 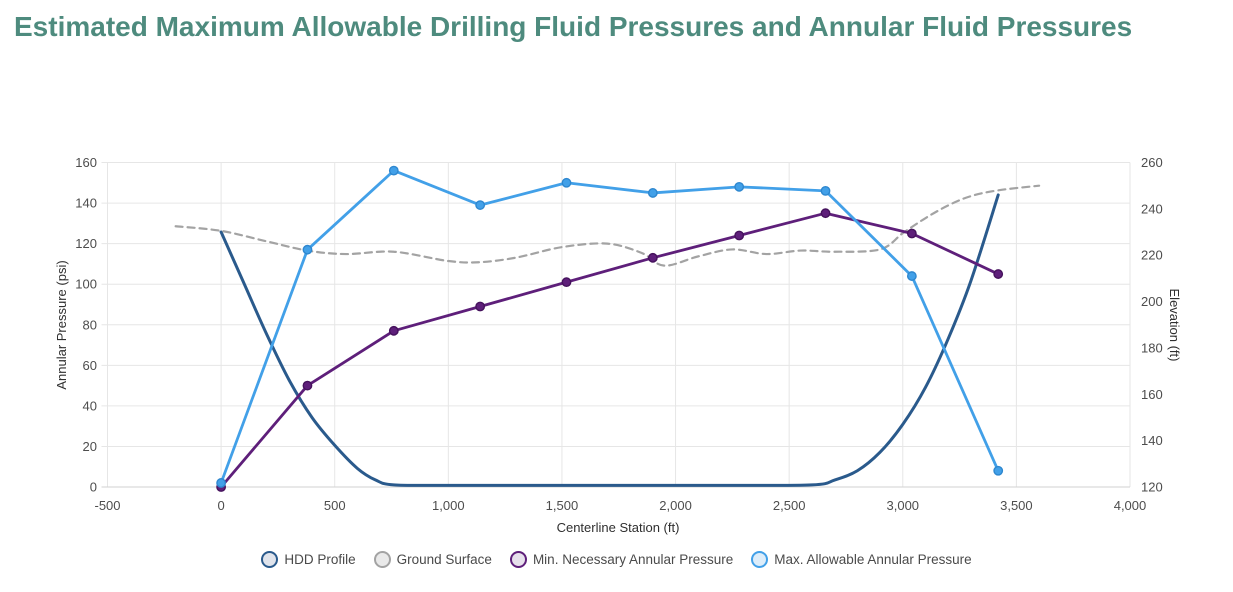 What do you see at coordinates (1152, 301) in the screenshot?
I see `y-right-tick-label: 200` at bounding box center [1152, 301].